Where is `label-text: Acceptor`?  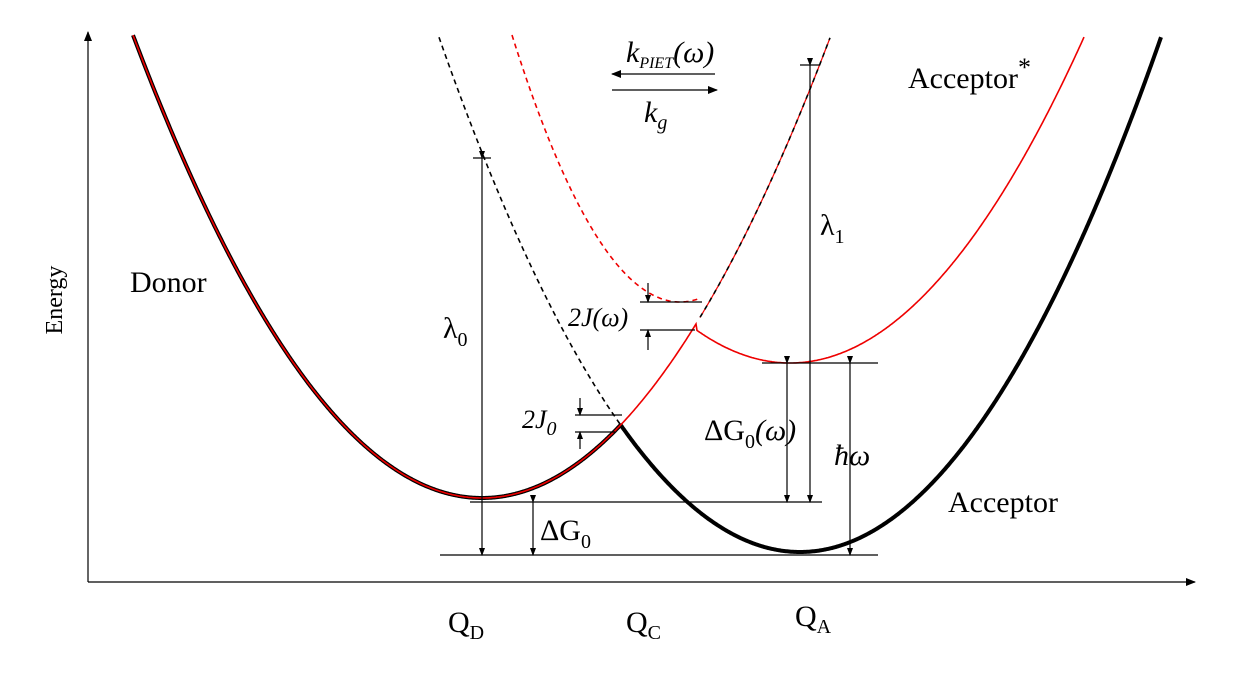 label-text: Acceptor is located at coordinates (963, 78).